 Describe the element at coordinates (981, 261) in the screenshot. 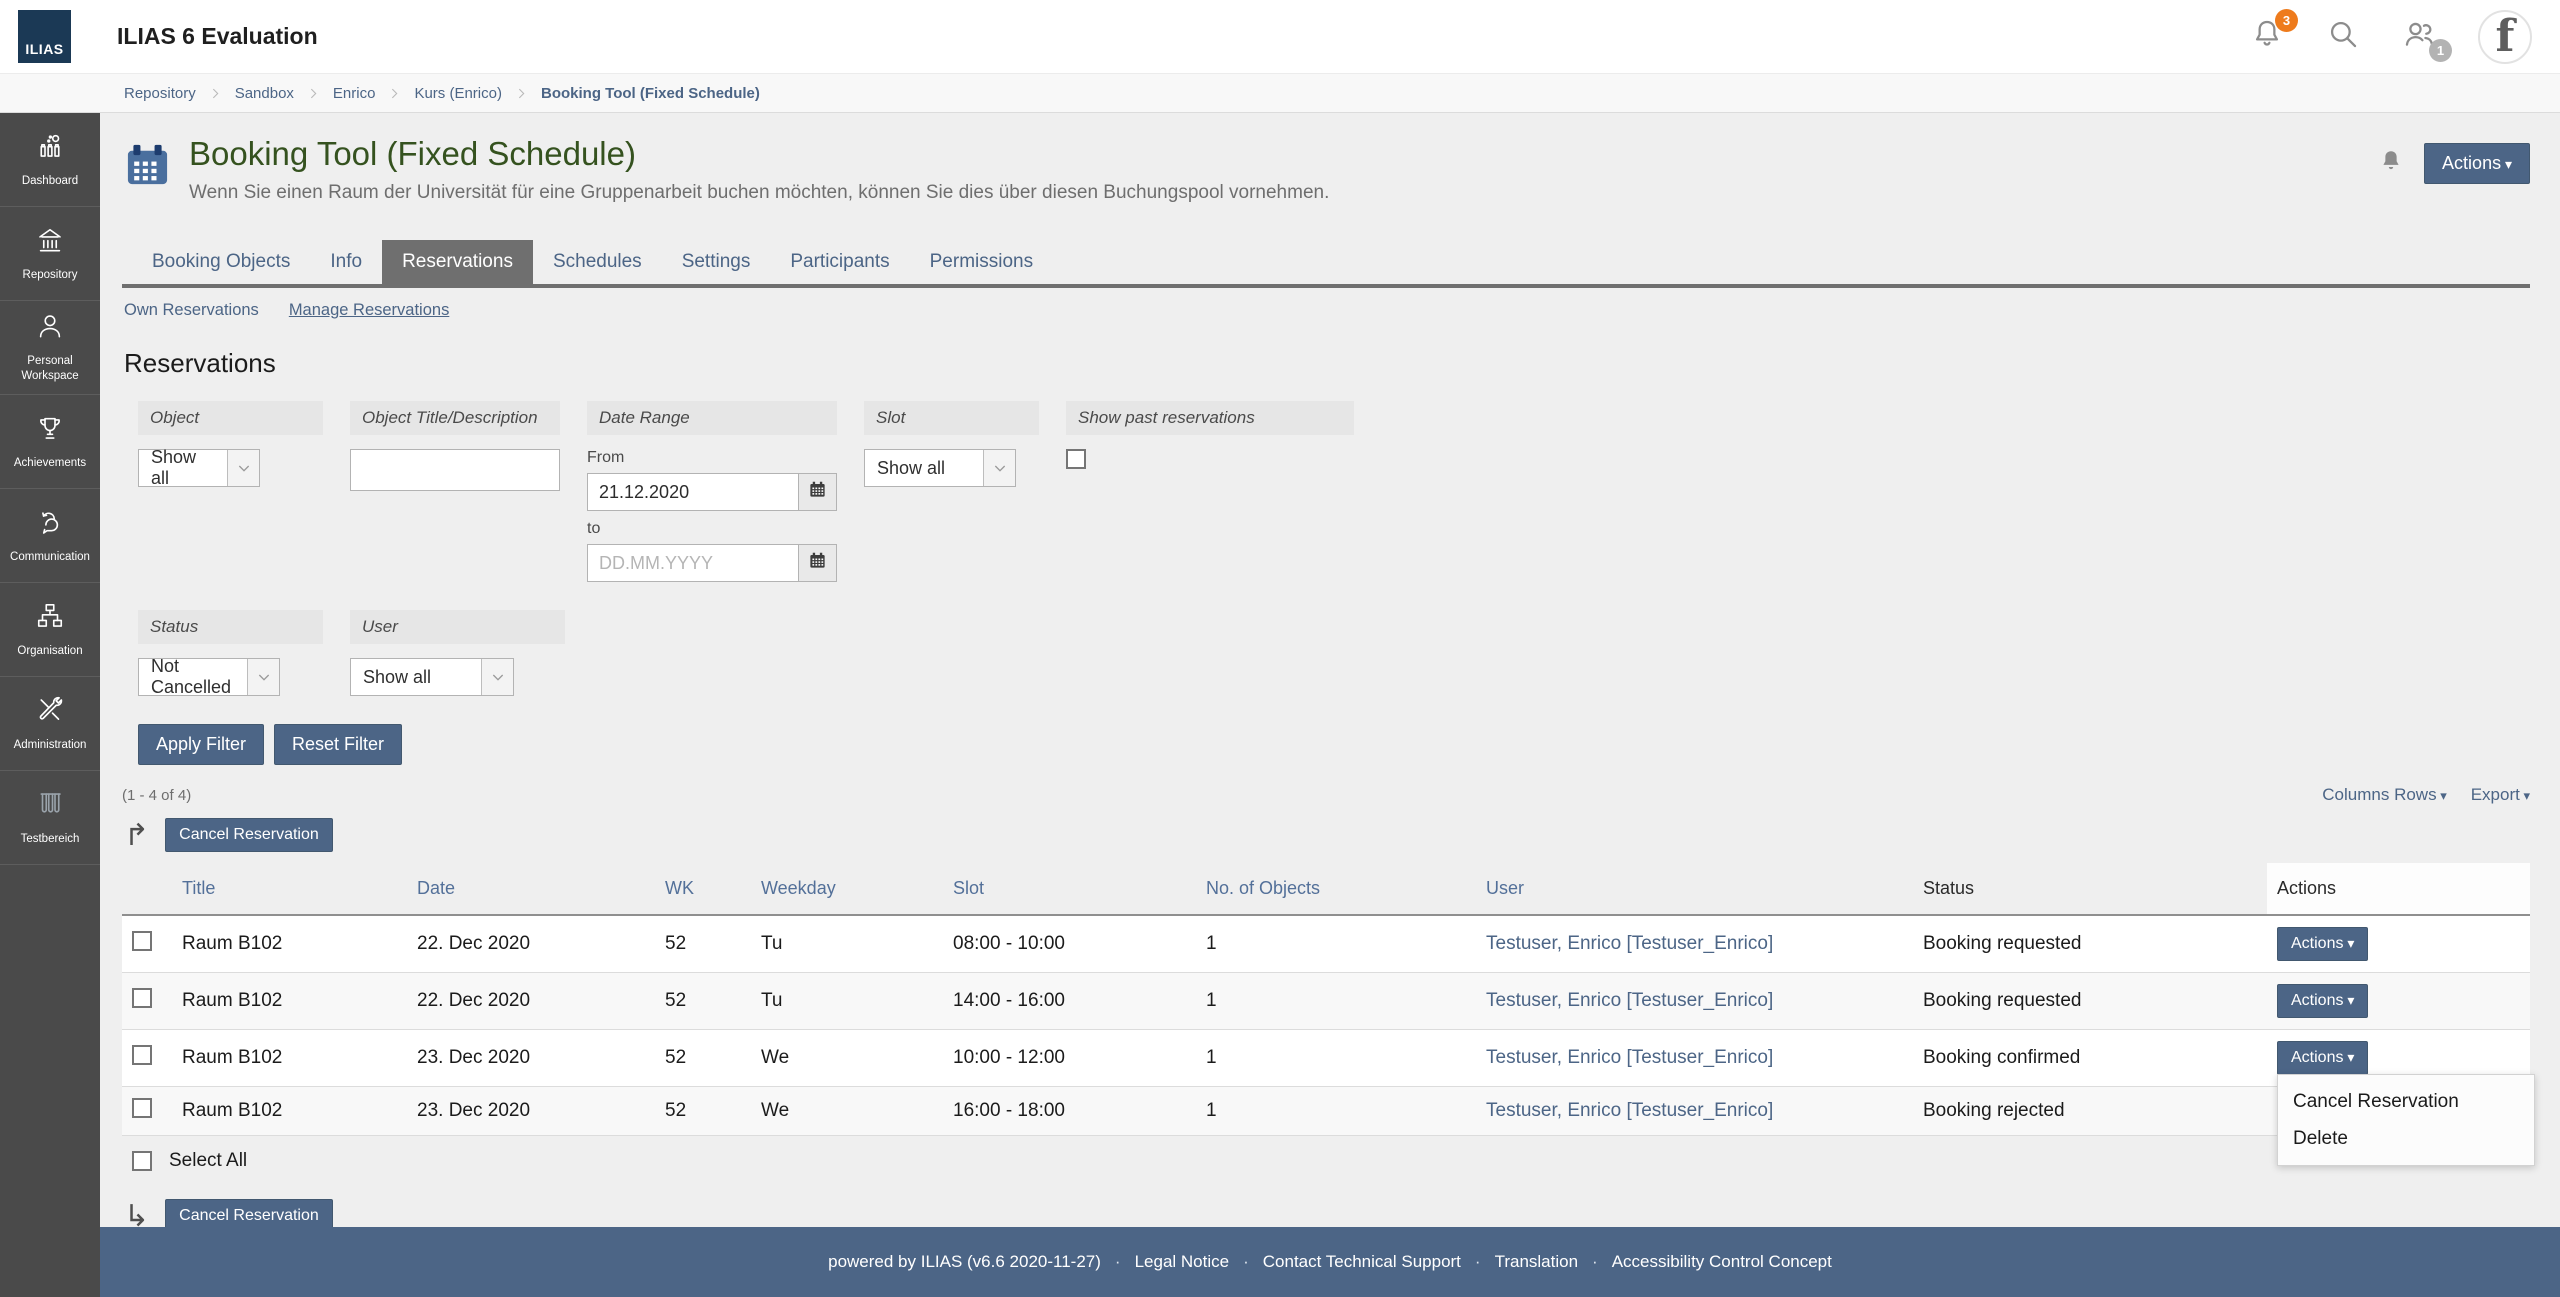

I see `tab-permissions: Permissions` at that location.